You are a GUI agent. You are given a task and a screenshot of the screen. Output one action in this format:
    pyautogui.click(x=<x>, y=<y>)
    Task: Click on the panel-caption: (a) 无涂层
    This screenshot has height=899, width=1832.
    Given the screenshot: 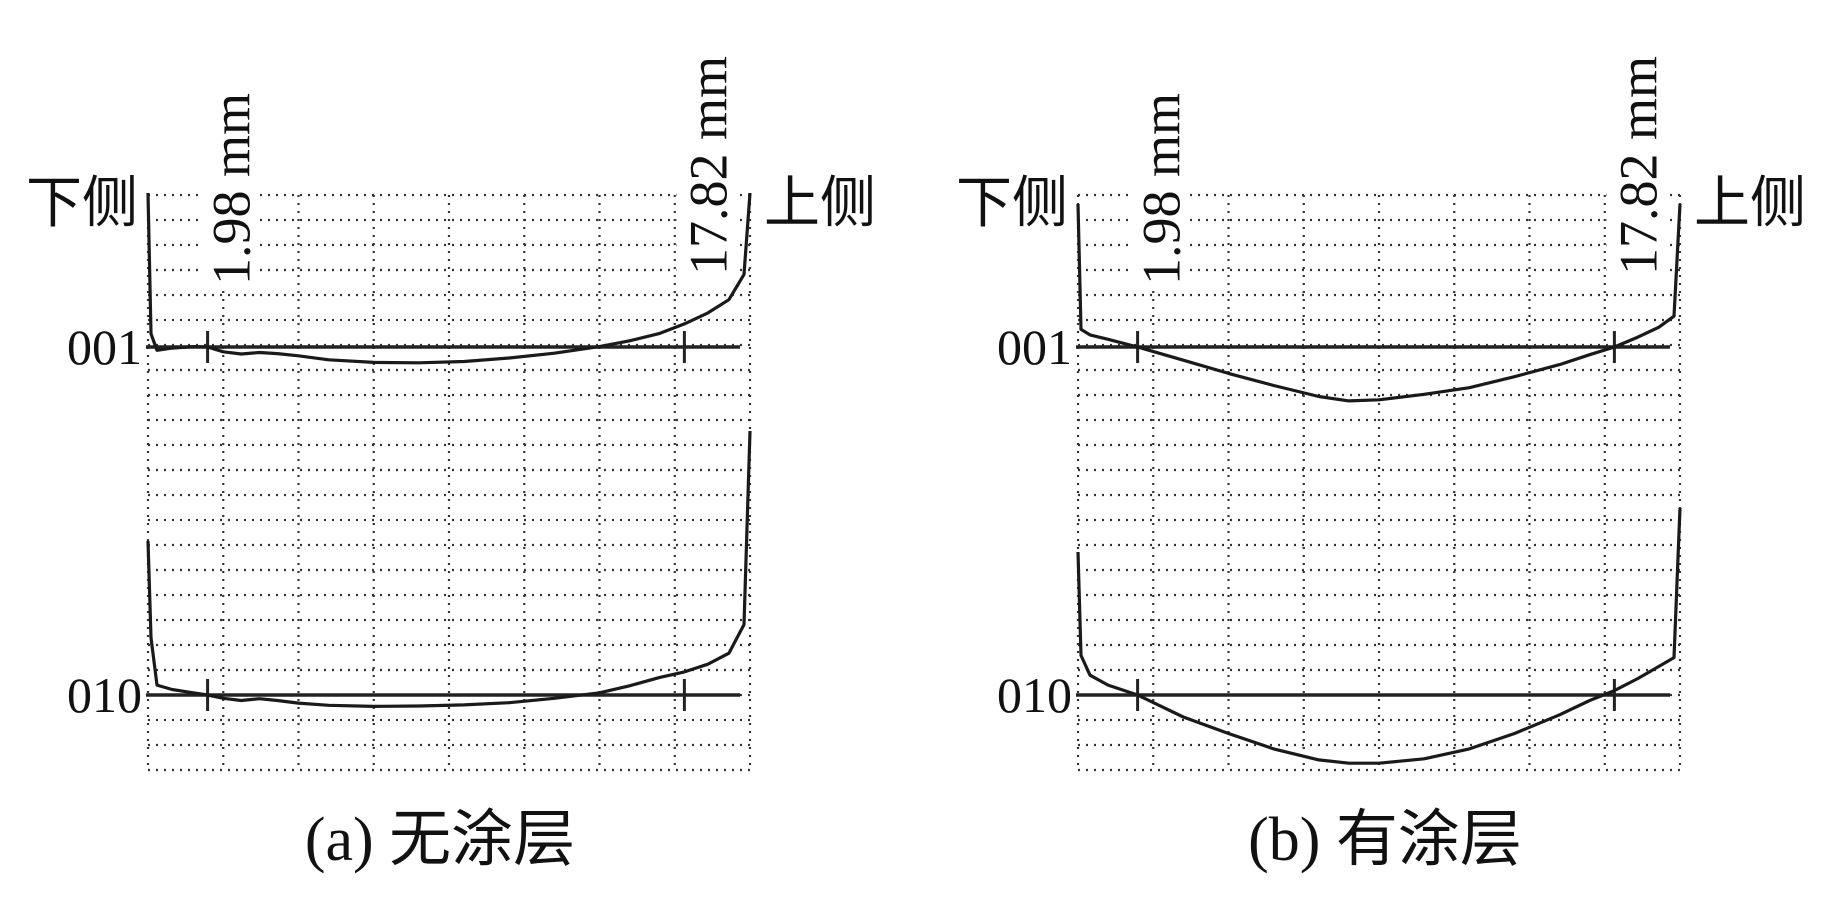 What is the action you would take?
    pyautogui.click(x=440, y=840)
    